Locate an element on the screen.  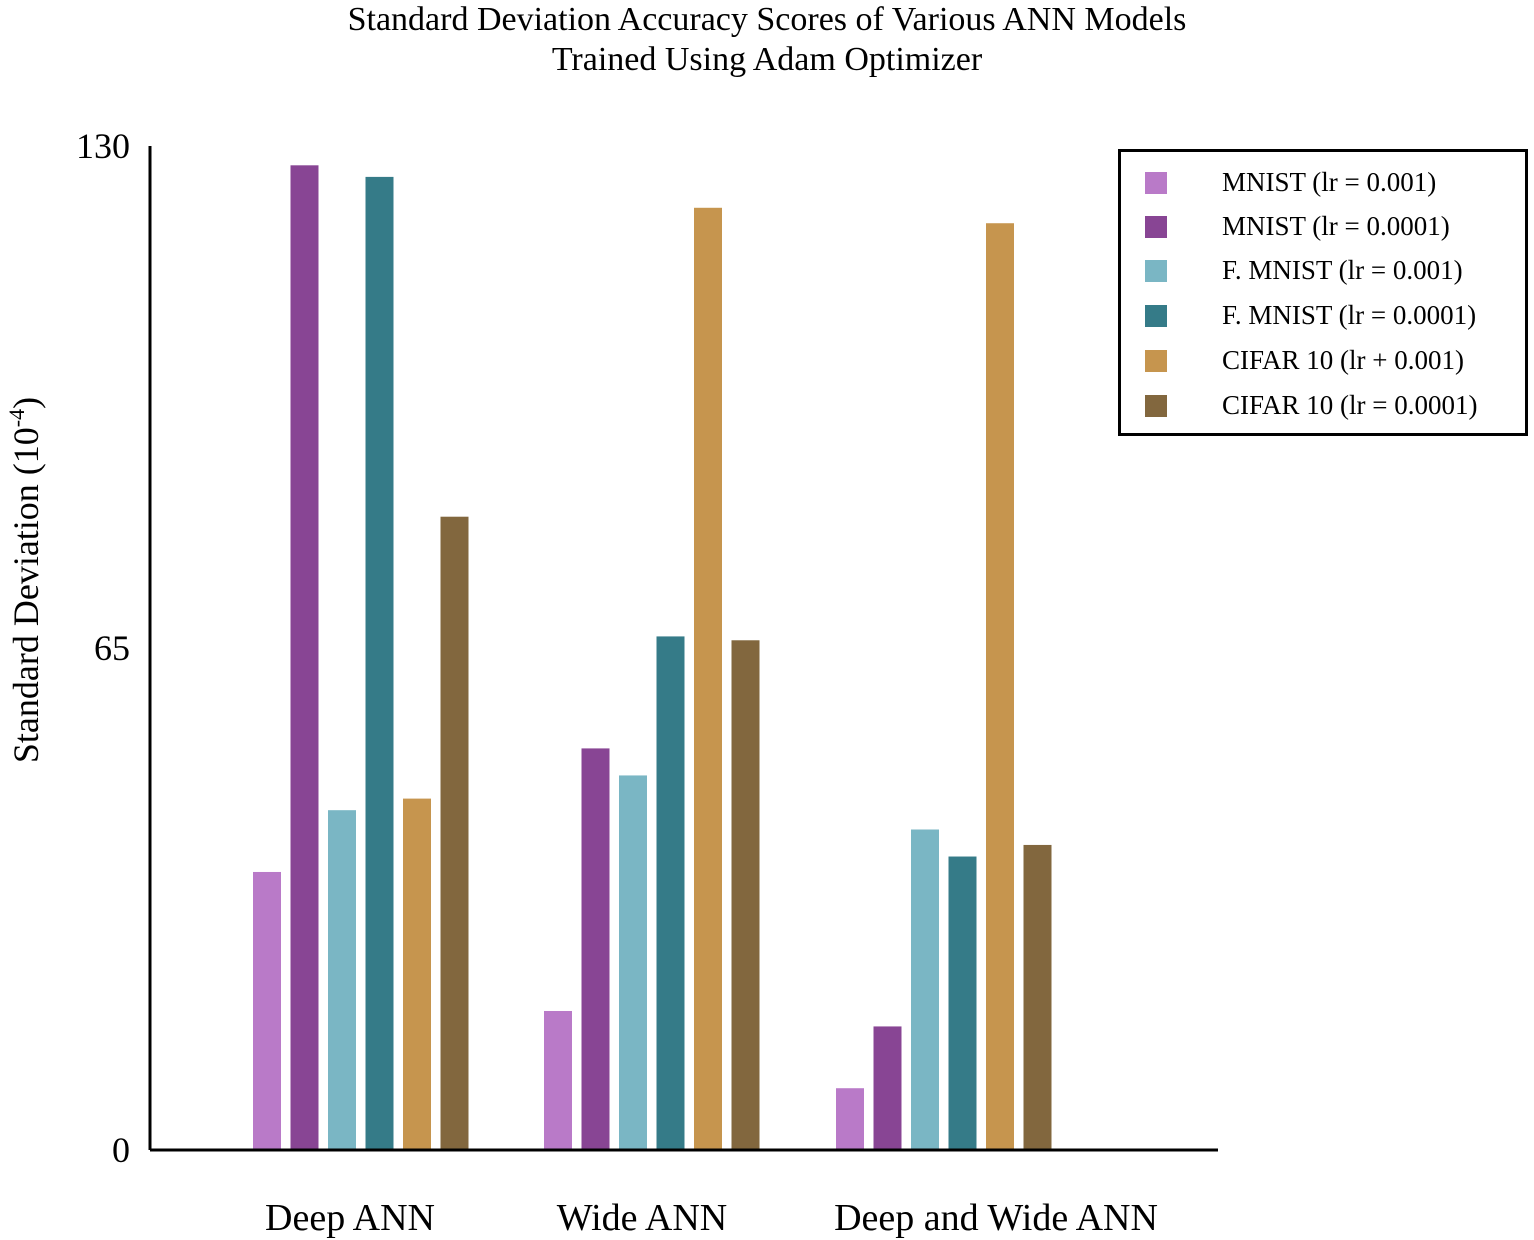
y-axis-label-exponent: -4 is located at coordinates (16, 418).